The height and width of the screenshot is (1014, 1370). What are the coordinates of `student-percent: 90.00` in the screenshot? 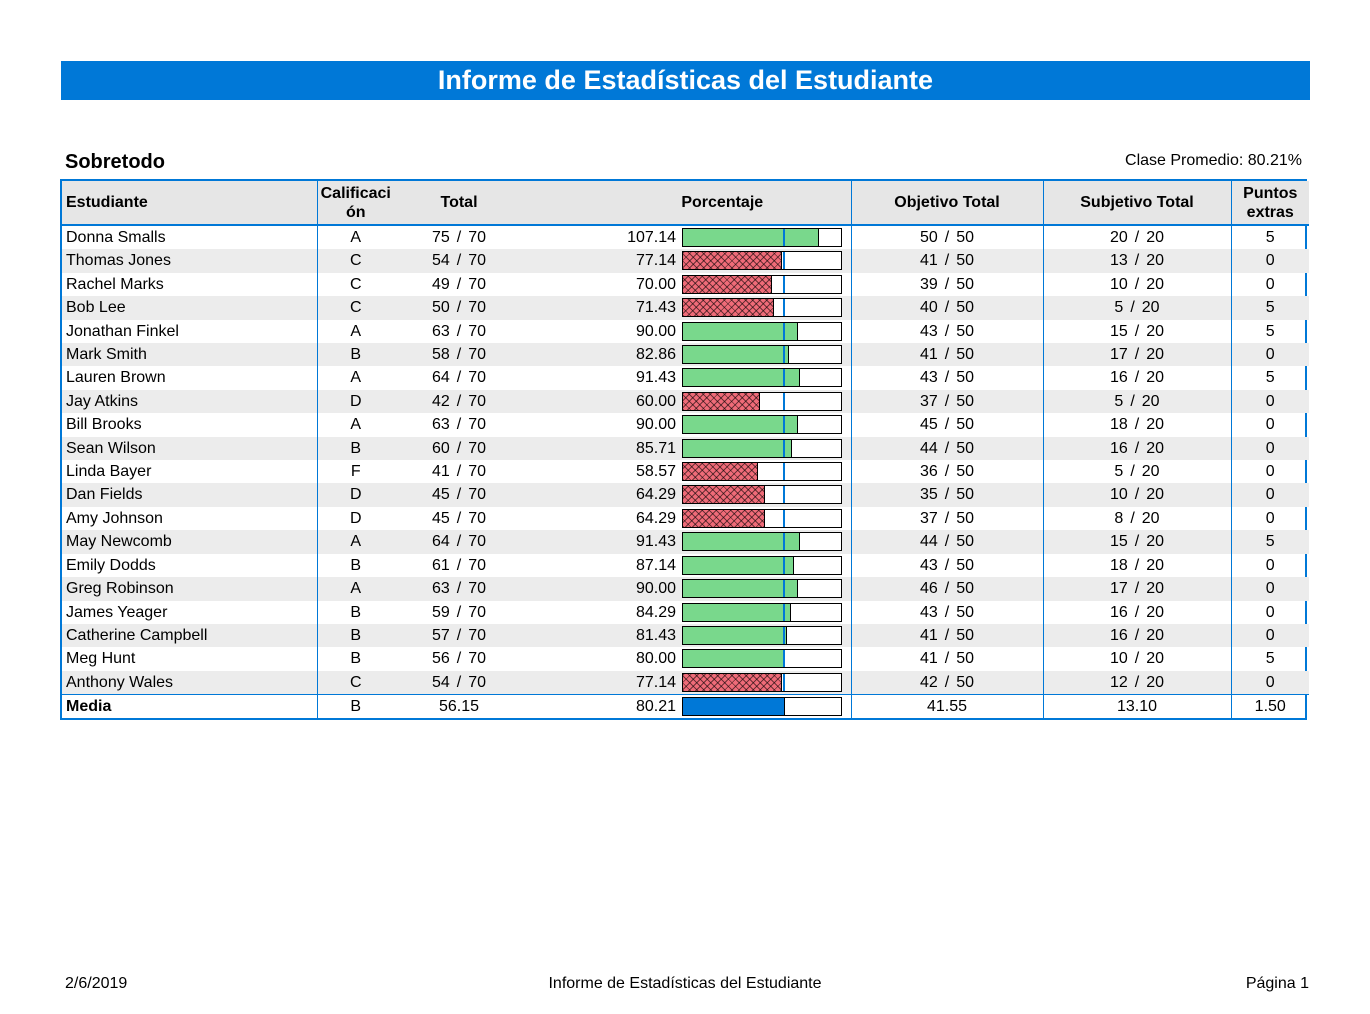 It's located at (655, 589).